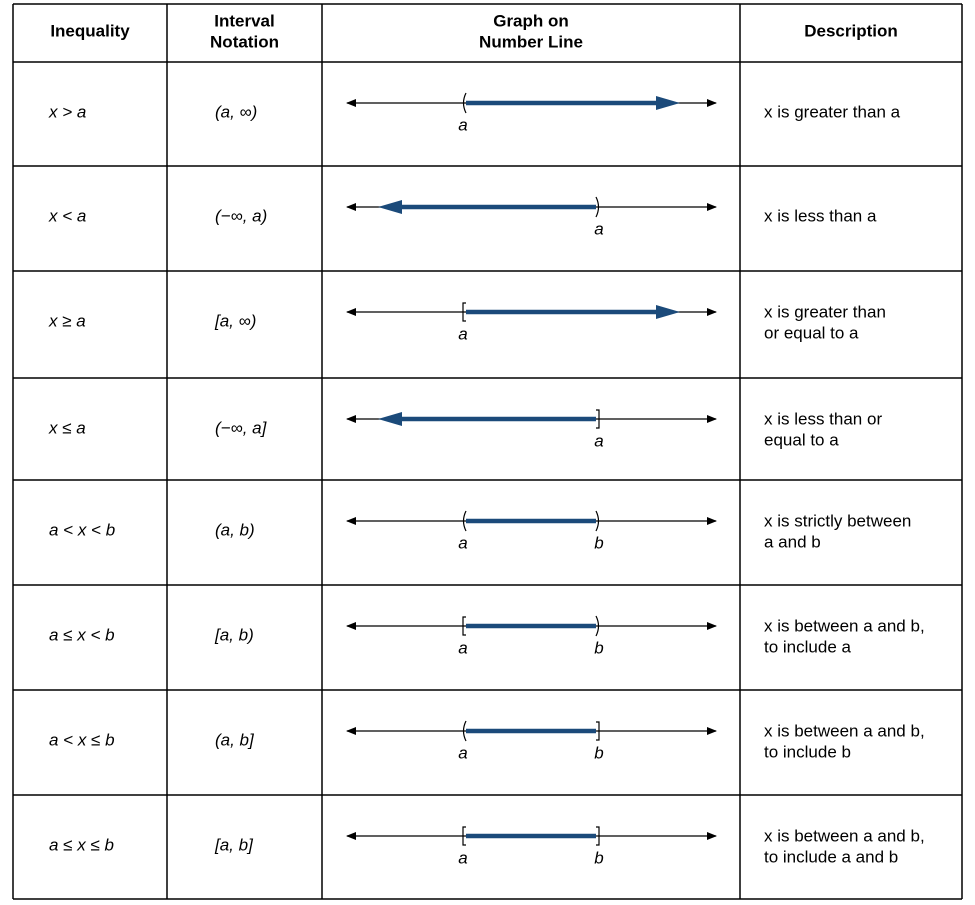 The width and height of the screenshot is (975, 905). Describe the element at coordinates (82, 634) in the screenshot. I see `inequality: a ≤ x < b` at that location.